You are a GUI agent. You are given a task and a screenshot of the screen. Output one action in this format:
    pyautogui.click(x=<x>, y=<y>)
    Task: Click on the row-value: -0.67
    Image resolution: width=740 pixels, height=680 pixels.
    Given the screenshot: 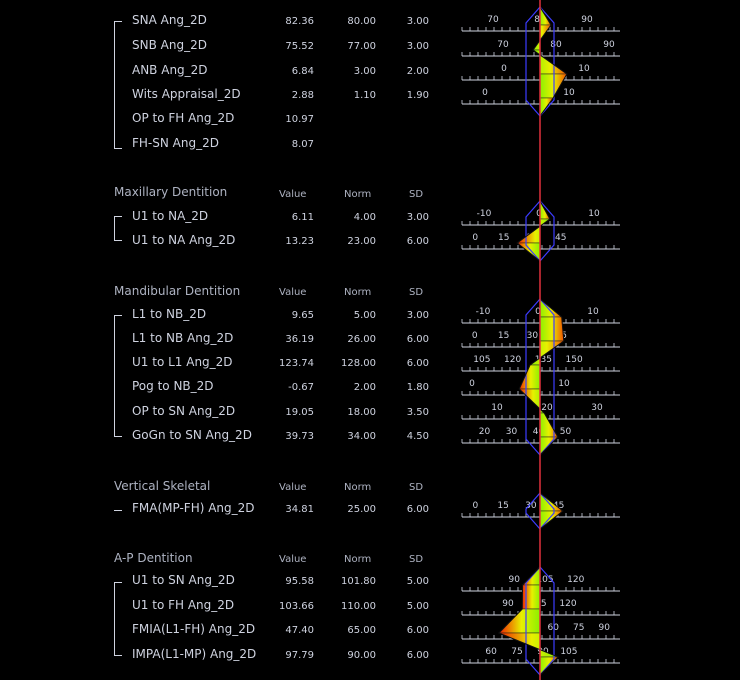 What is the action you would take?
    pyautogui.click(x=301, y=387)
    